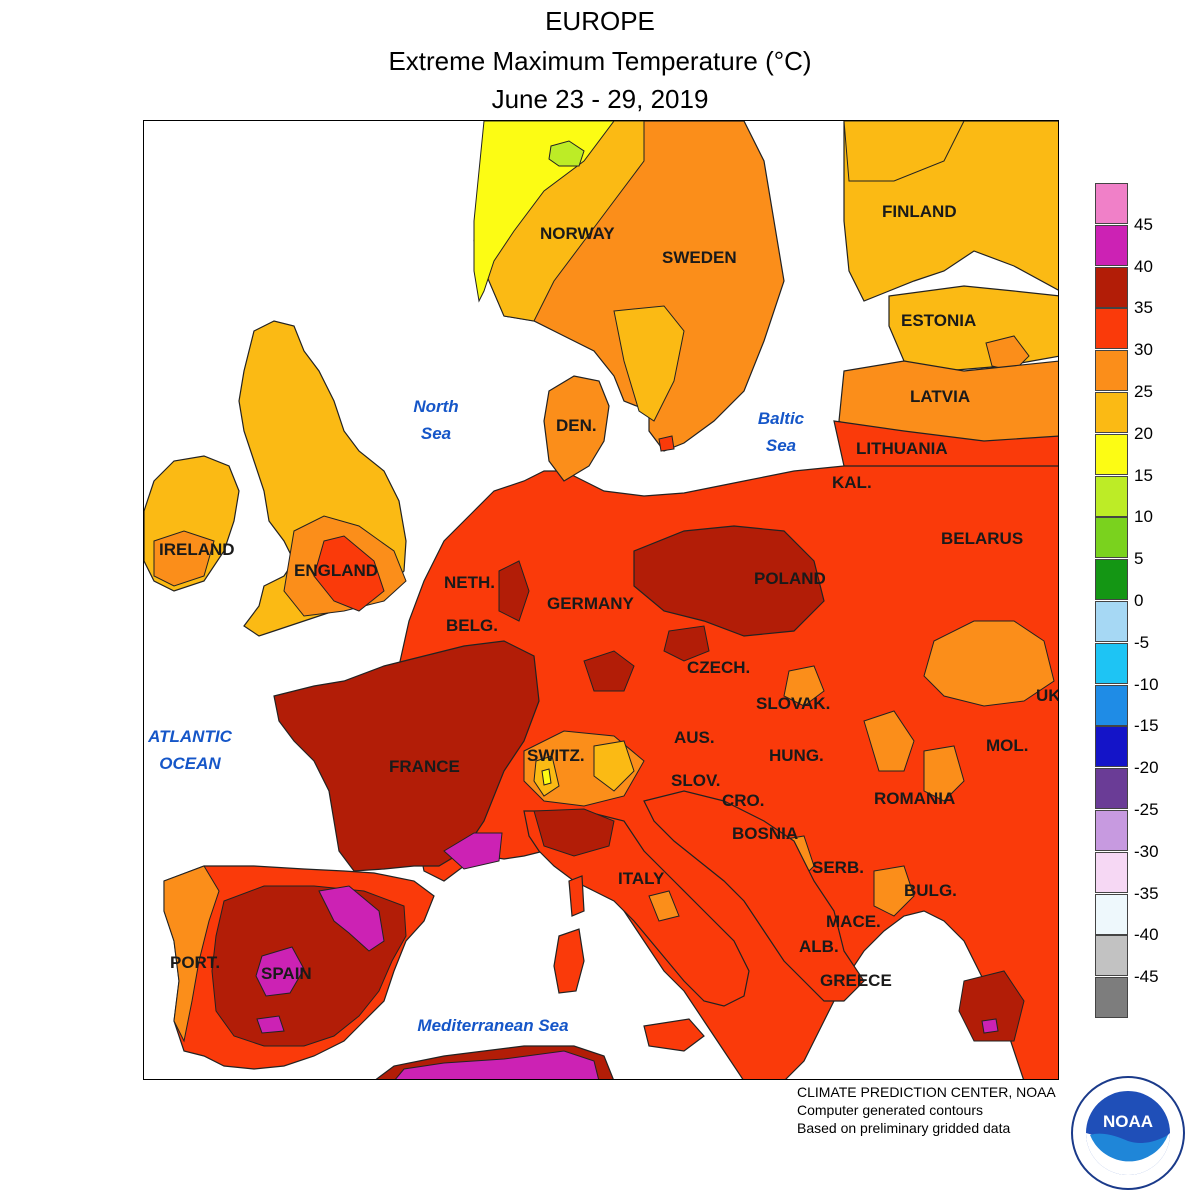 This screenshot has height=1200, width=1200. I want to click on czech-hot, so click(686, 643).